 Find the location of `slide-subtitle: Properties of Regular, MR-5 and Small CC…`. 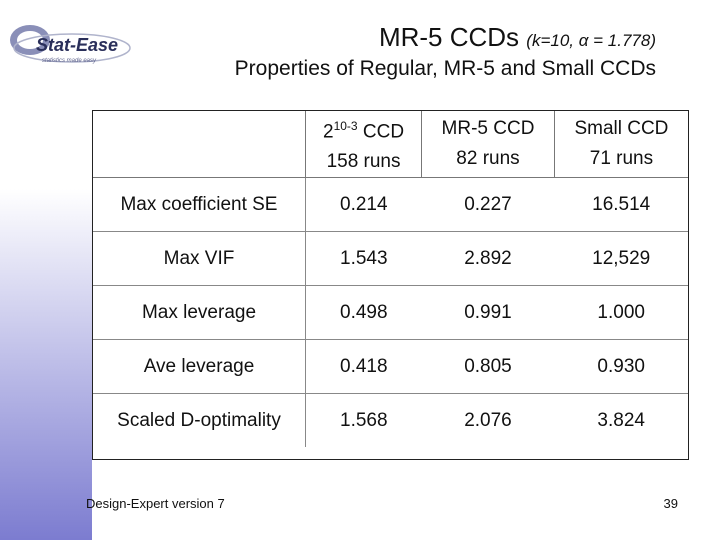

slide-subtitle: Properties of Regular, MR-5 and Small CC… is located at coordinates (445, 68).